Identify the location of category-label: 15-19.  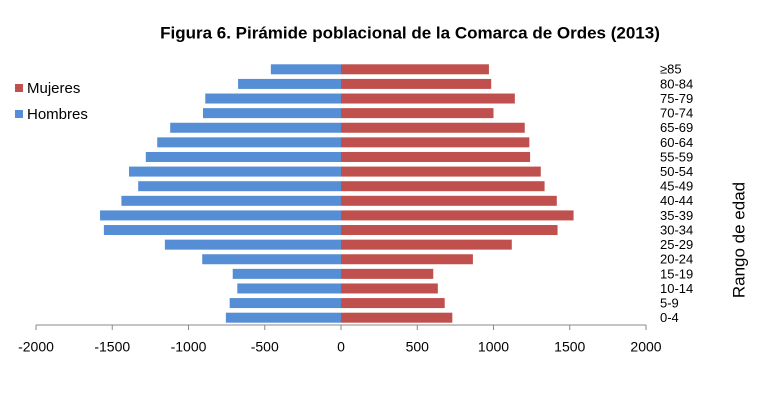
(676, 273).